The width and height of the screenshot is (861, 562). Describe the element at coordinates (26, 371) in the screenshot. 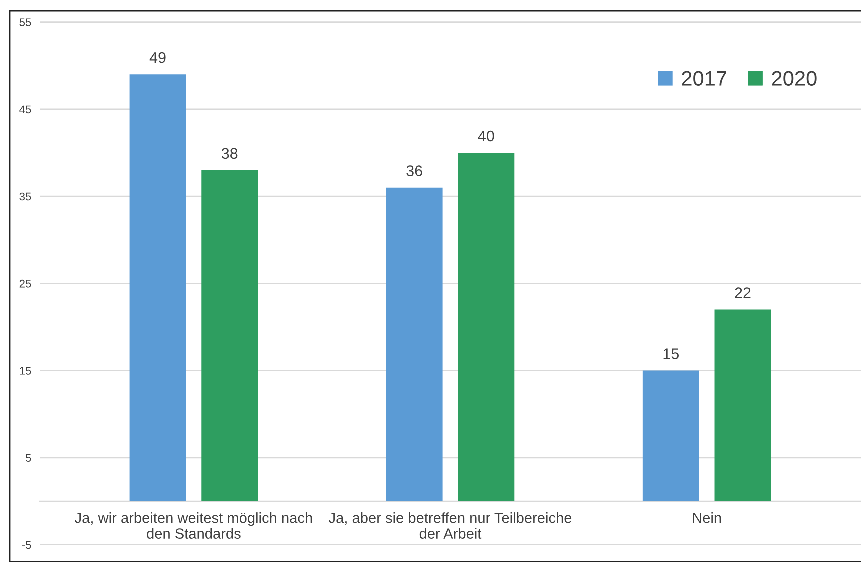

I see `y-tick-label: 15` at that location.